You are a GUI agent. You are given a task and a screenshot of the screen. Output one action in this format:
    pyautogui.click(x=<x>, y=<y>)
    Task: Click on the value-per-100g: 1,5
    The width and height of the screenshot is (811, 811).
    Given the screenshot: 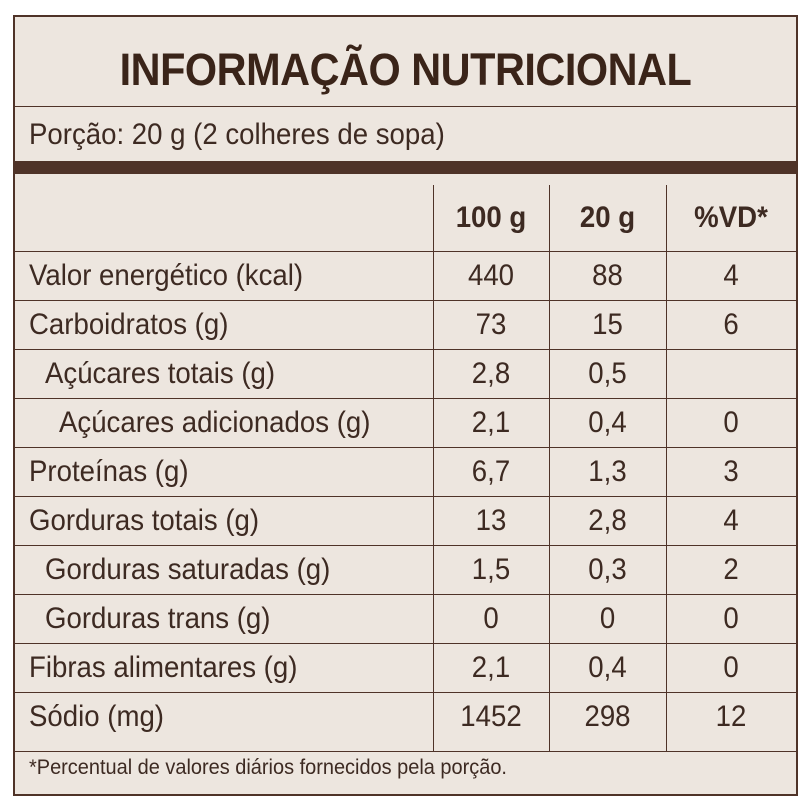 What is the action you would take?
    pyautogui.click(x=491, y=569)
    